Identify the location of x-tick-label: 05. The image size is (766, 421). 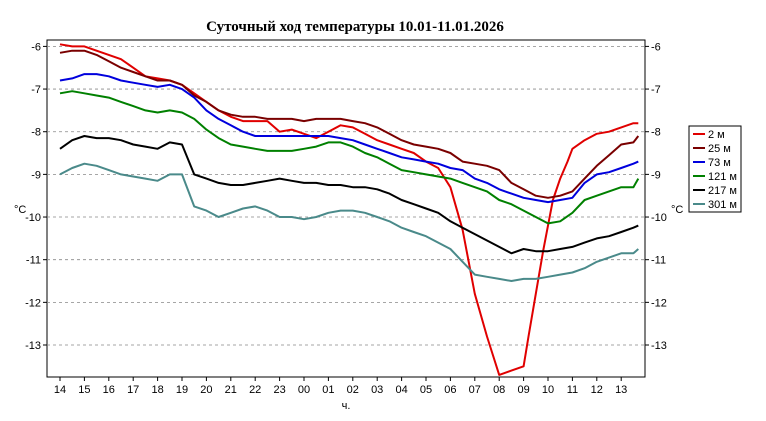
(426, 390).